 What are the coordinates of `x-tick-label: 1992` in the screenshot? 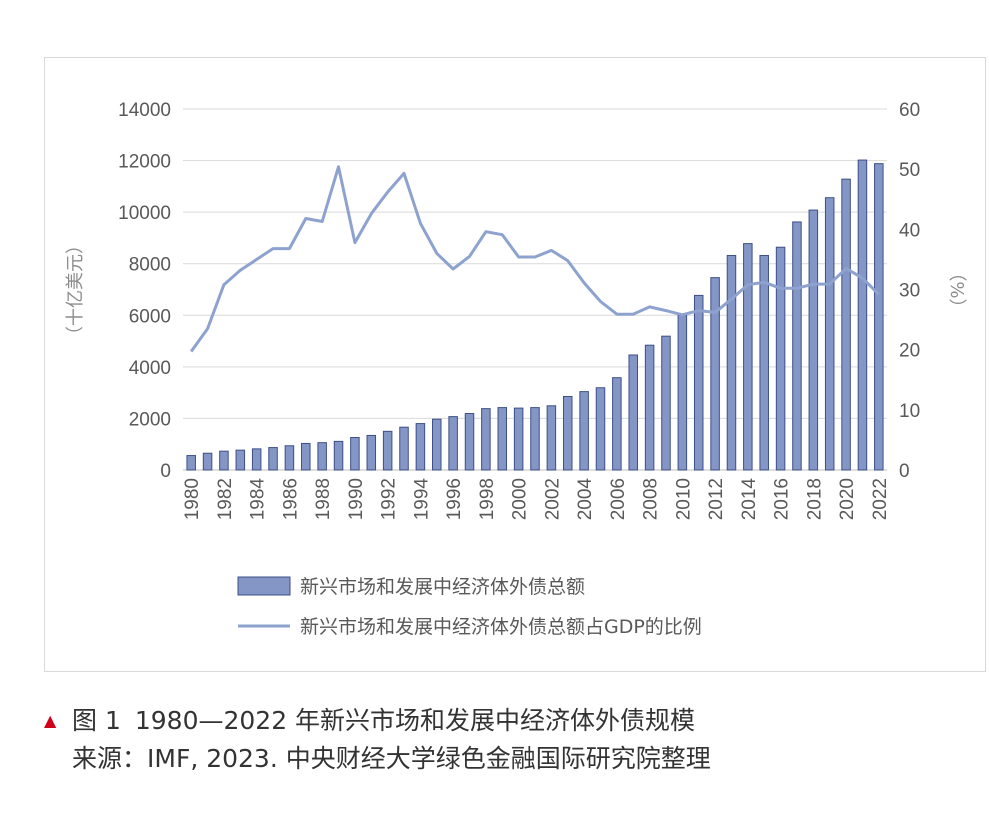 It's located at (389, 499).